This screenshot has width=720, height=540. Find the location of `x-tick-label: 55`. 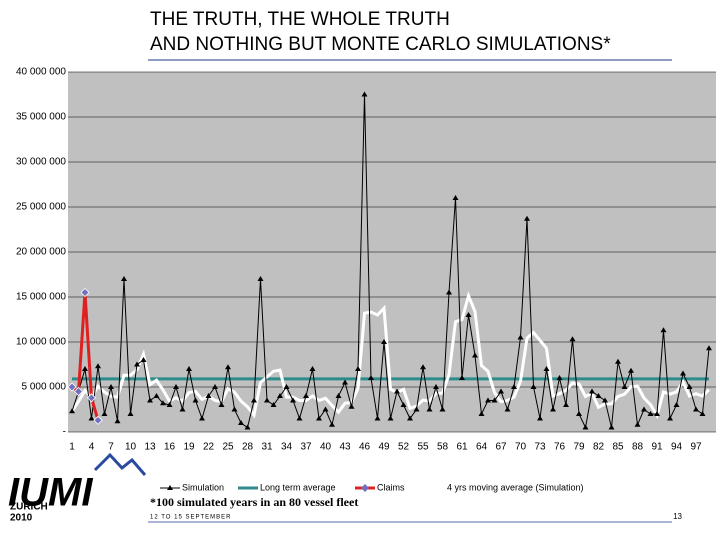

x-tick-label: 55 is located at coordinates (423, 447).